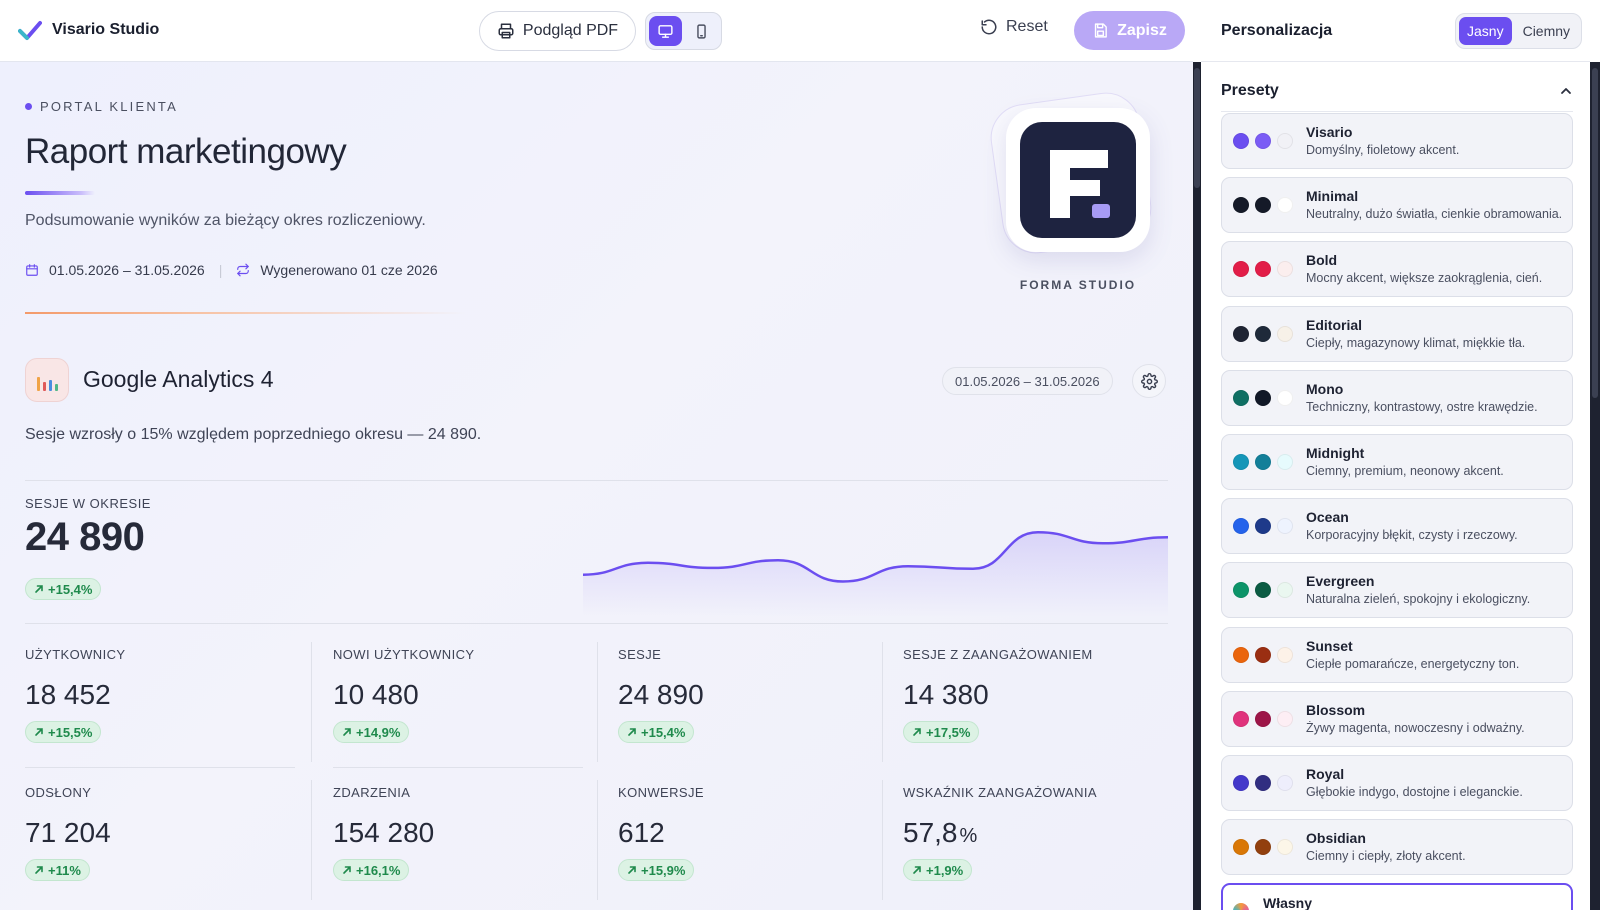 This screenshot has height=910, width=1600. I want to click on kpi-change-badge: +15,5%, so click(63, 732).